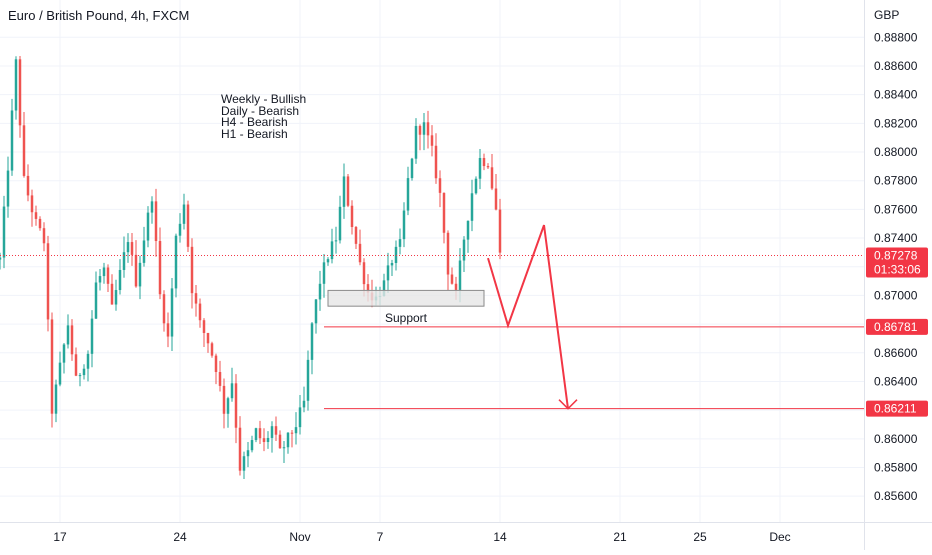 Image resolution: width=932 pixels, height=555 pixels. Describe the element at coordinates (260, 110) in the screenshot. I see `note-daily: Daily - Bearish` at that location.